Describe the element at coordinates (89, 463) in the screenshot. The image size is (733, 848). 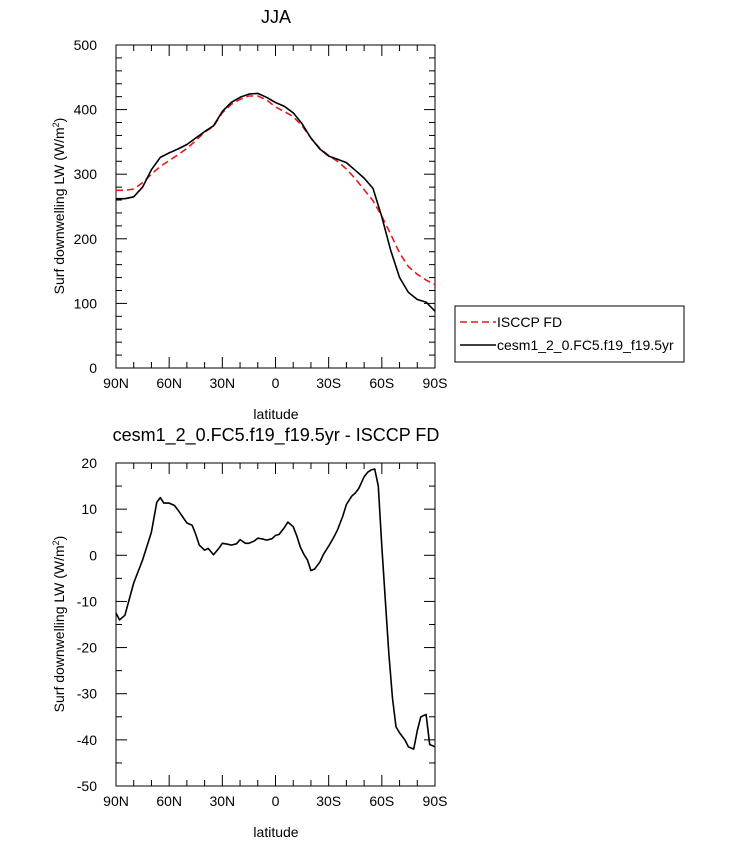
I see `bottom-y-tick-label: 20` at that location.